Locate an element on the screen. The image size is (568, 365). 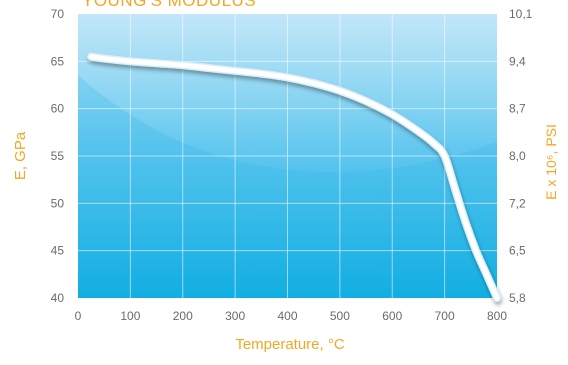
x-tick-label: 300 is located at coordinates (235, 316).